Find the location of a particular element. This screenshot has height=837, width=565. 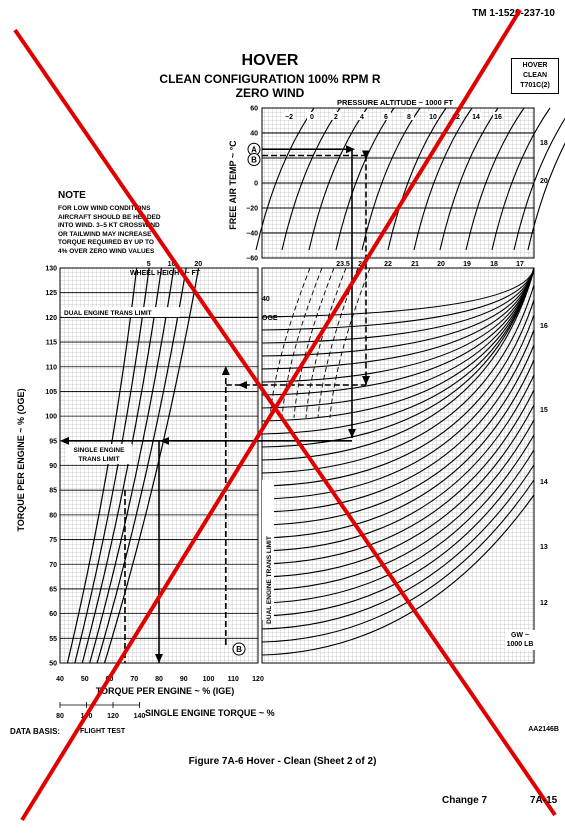

section-tab: HOVER CLEAN T701C(2) is located at coordinates (535, 76).